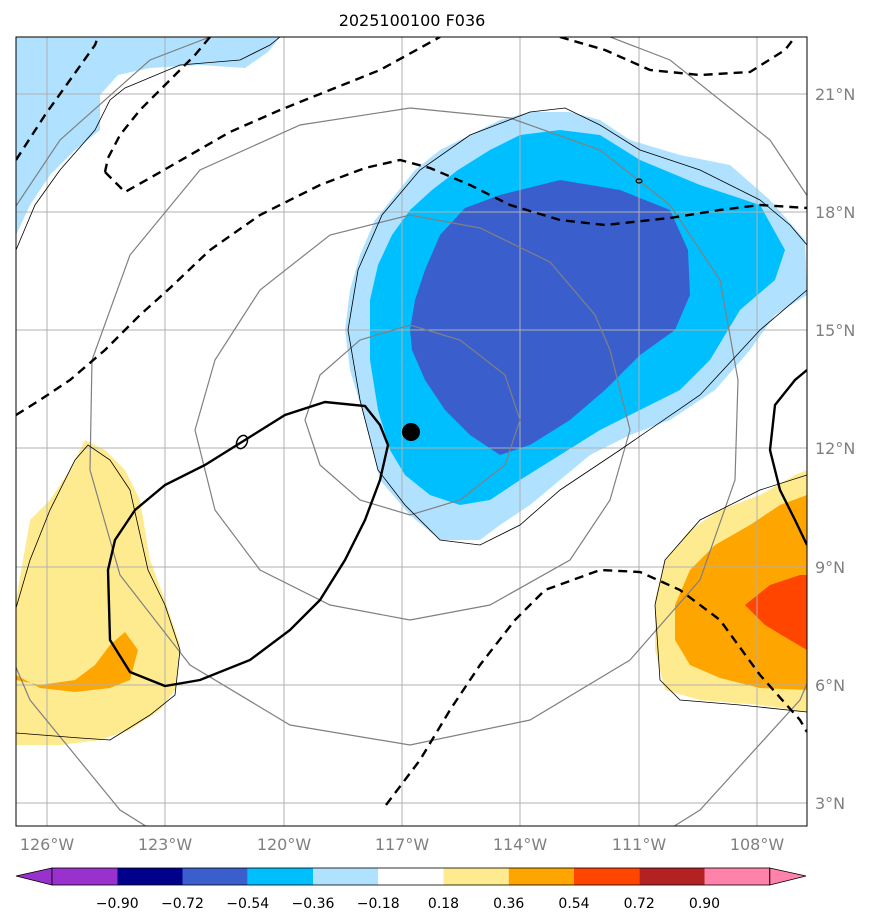  I want to click on storm-center-marker, so click(411, 432).